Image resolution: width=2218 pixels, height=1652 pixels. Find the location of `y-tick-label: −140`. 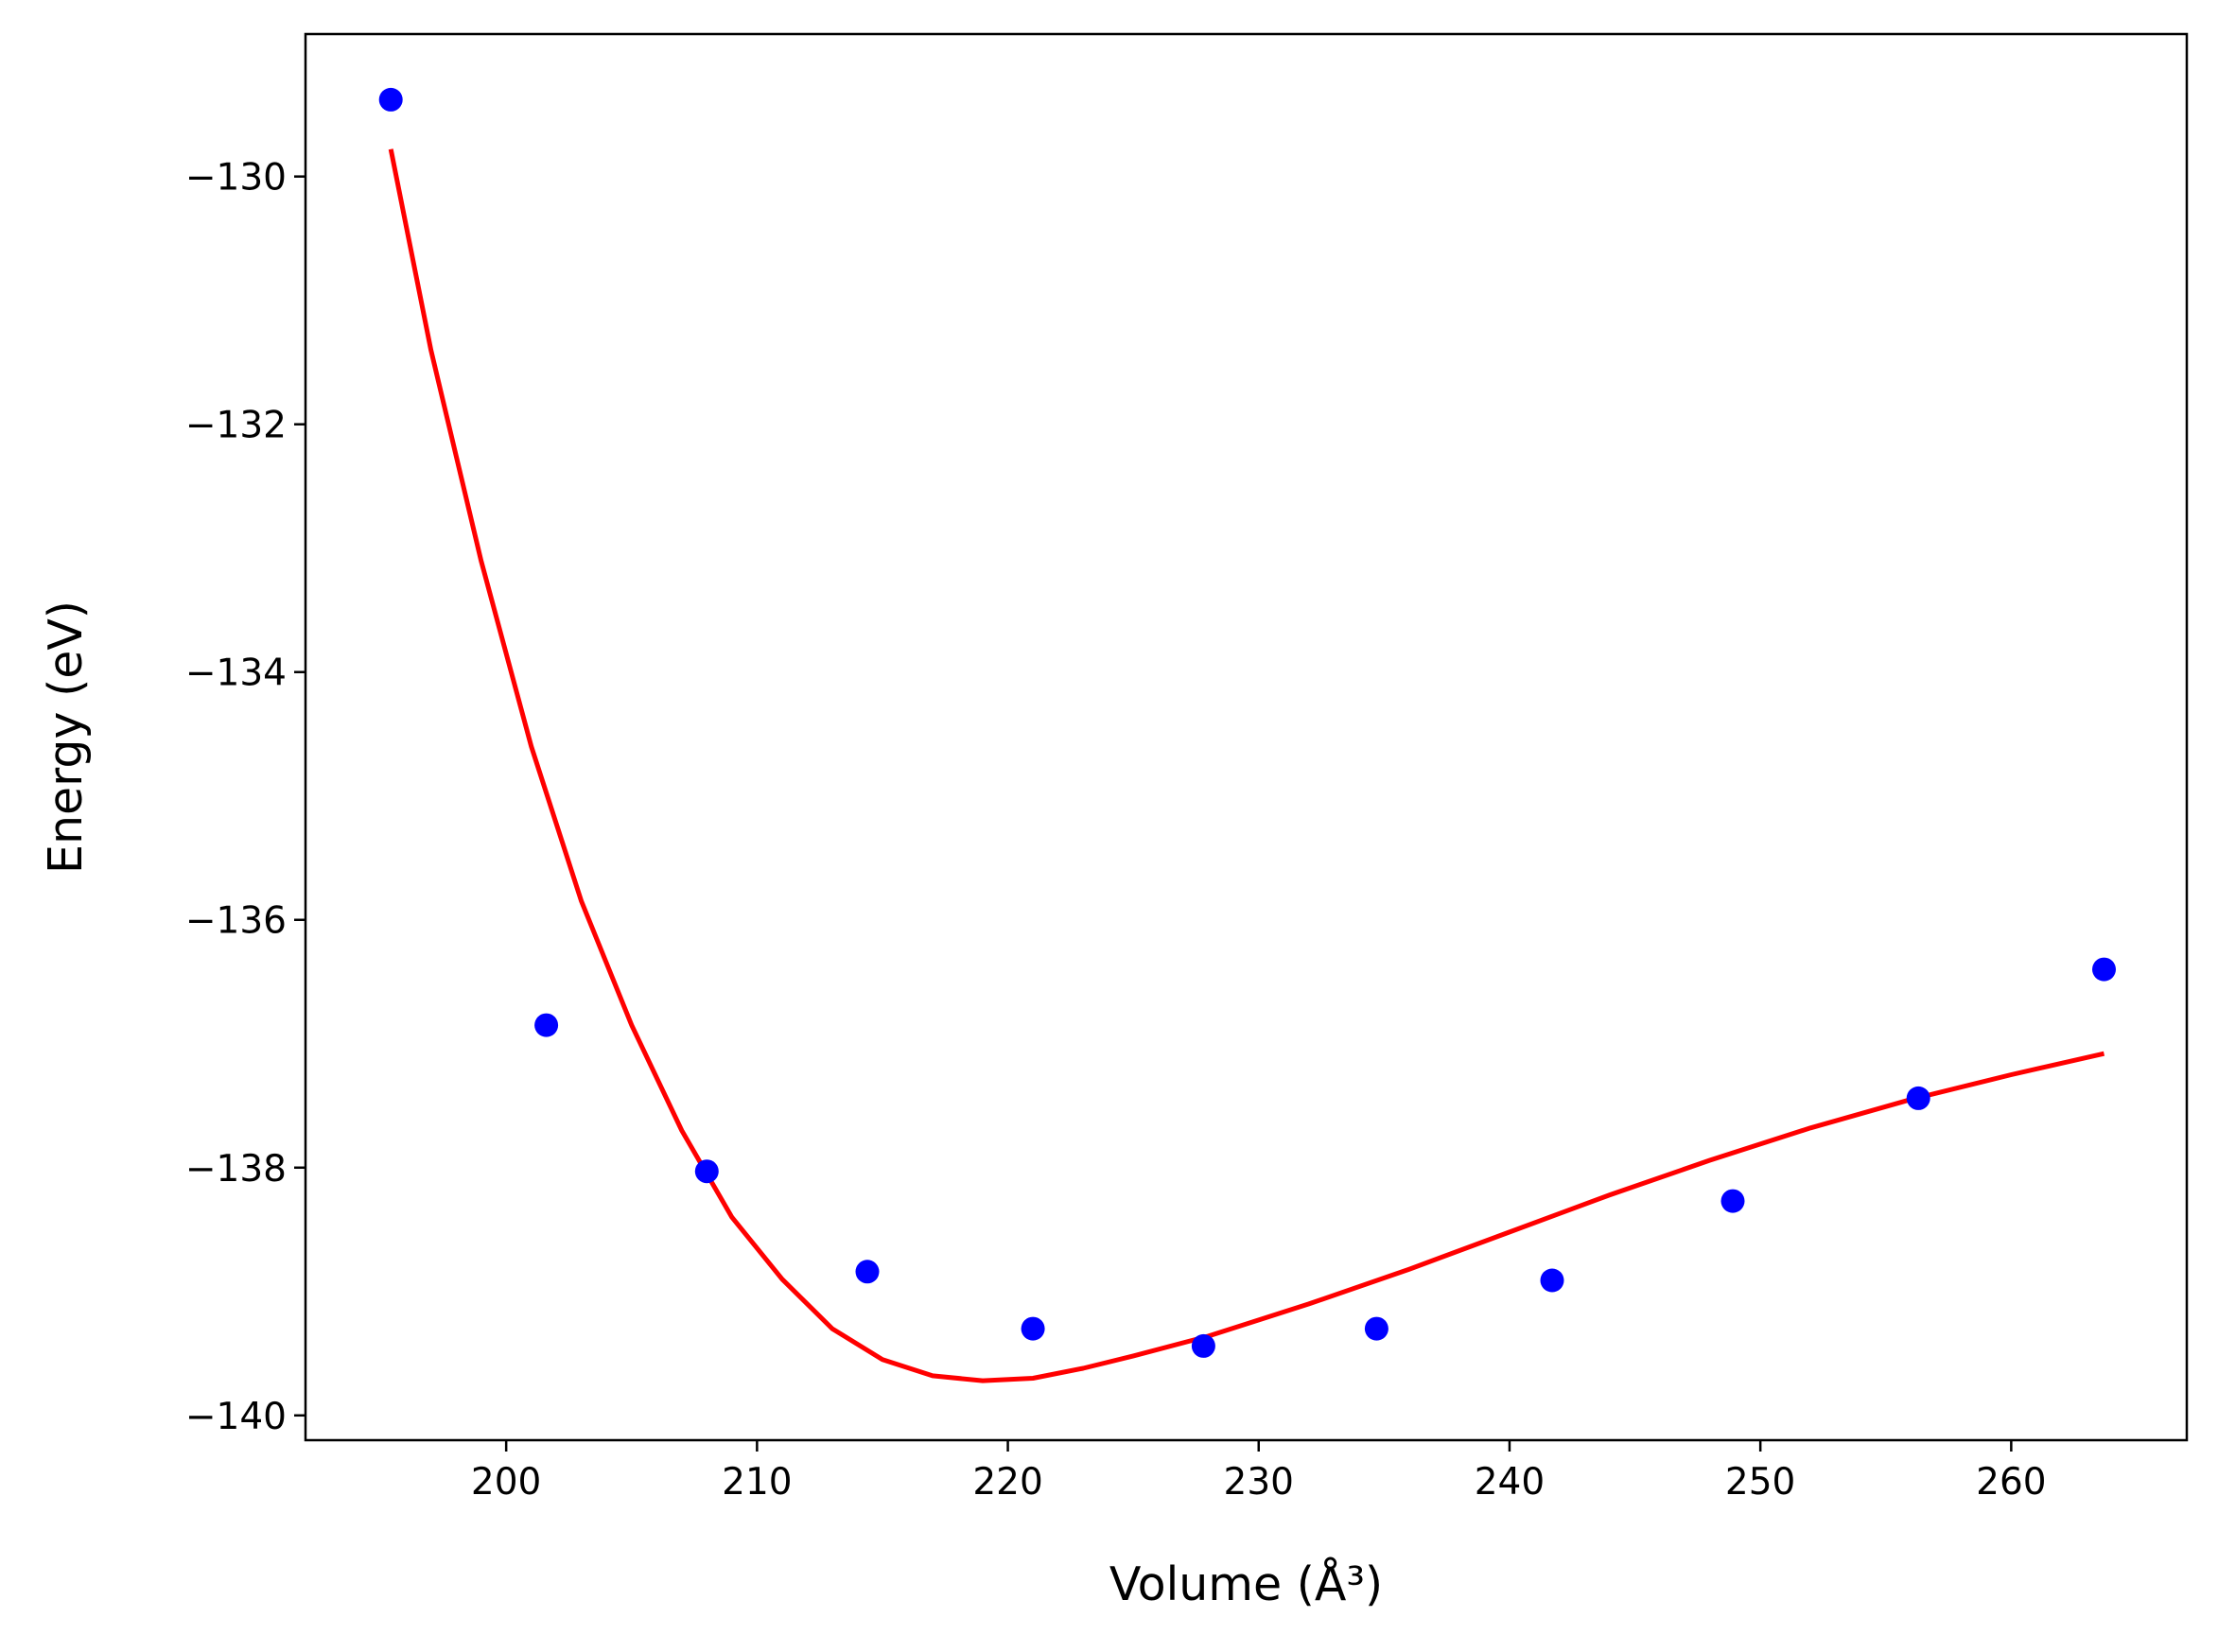

y-tick-label: −140 is located at coordinates (236, 1417).